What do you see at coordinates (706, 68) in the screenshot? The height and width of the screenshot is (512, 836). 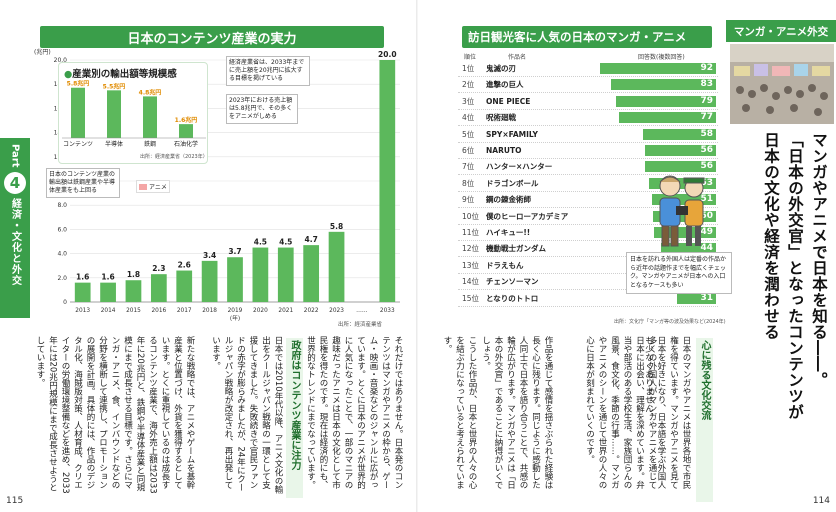 I see `ranking-value: 92` at bounding box center [706, 68].